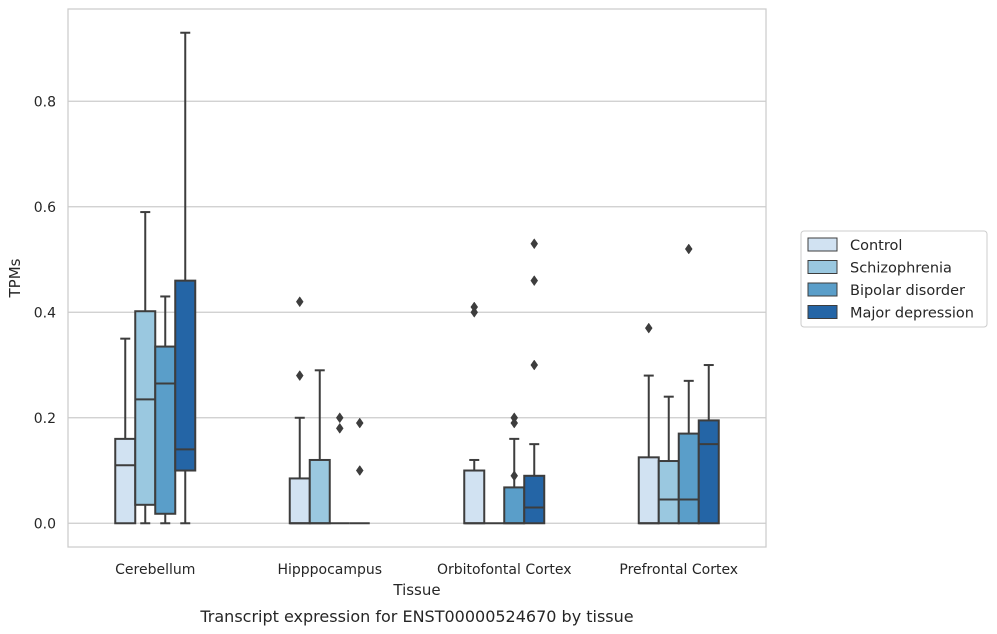 The width and height of the screenshot is (997, 634). What do you see at coordinates (155, 570) in the screenshot?
I see `x-tick-label: Cerebellum` at bounding box center [155, 570].